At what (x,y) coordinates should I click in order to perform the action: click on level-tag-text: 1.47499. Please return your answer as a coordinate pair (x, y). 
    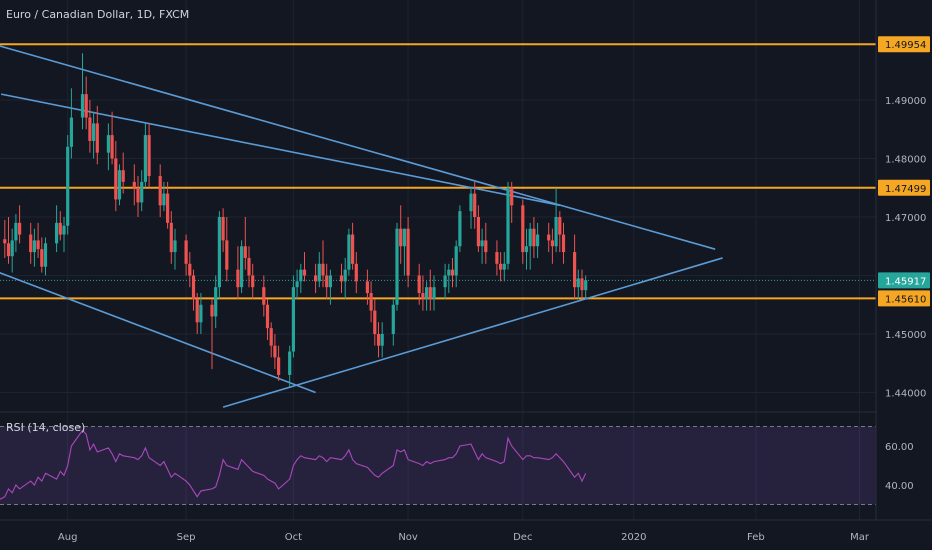
    Looking at the image, I should click on (905, 189).